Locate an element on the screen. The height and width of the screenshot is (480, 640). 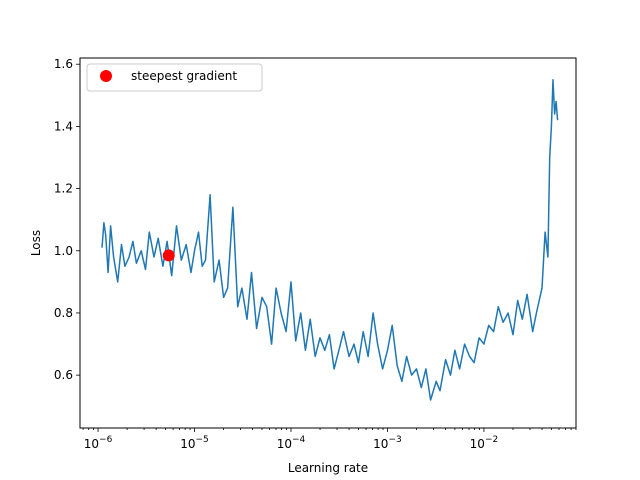
steepest-gradient-point is located at coordinates (168, 255).